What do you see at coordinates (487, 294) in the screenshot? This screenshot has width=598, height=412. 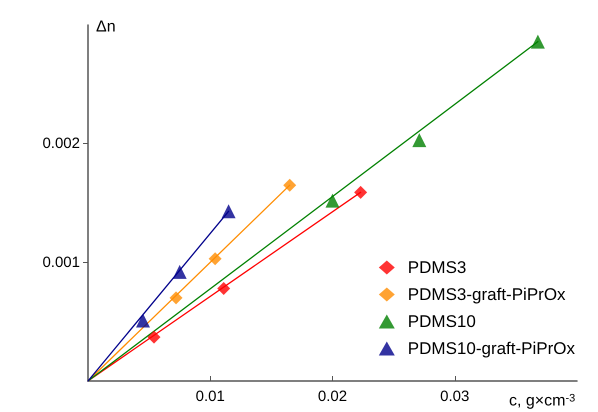 I see `legend-label: PDMS3-graft-PiPrOx` at bounding box center [487, 294].